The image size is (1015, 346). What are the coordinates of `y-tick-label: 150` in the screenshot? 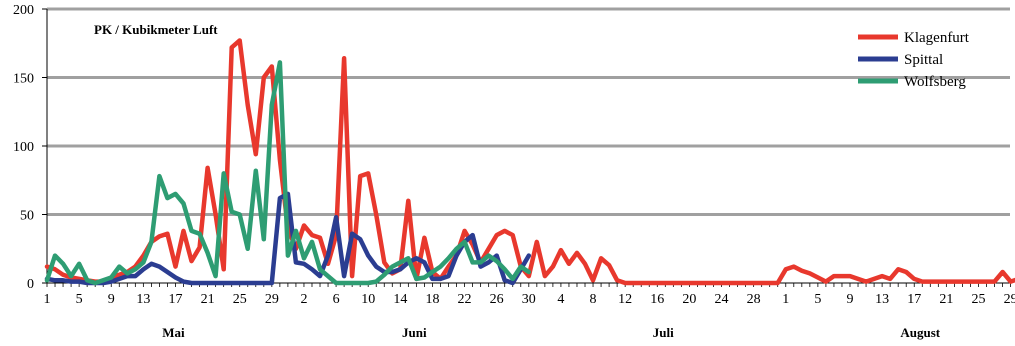 It's located at (23, 79).